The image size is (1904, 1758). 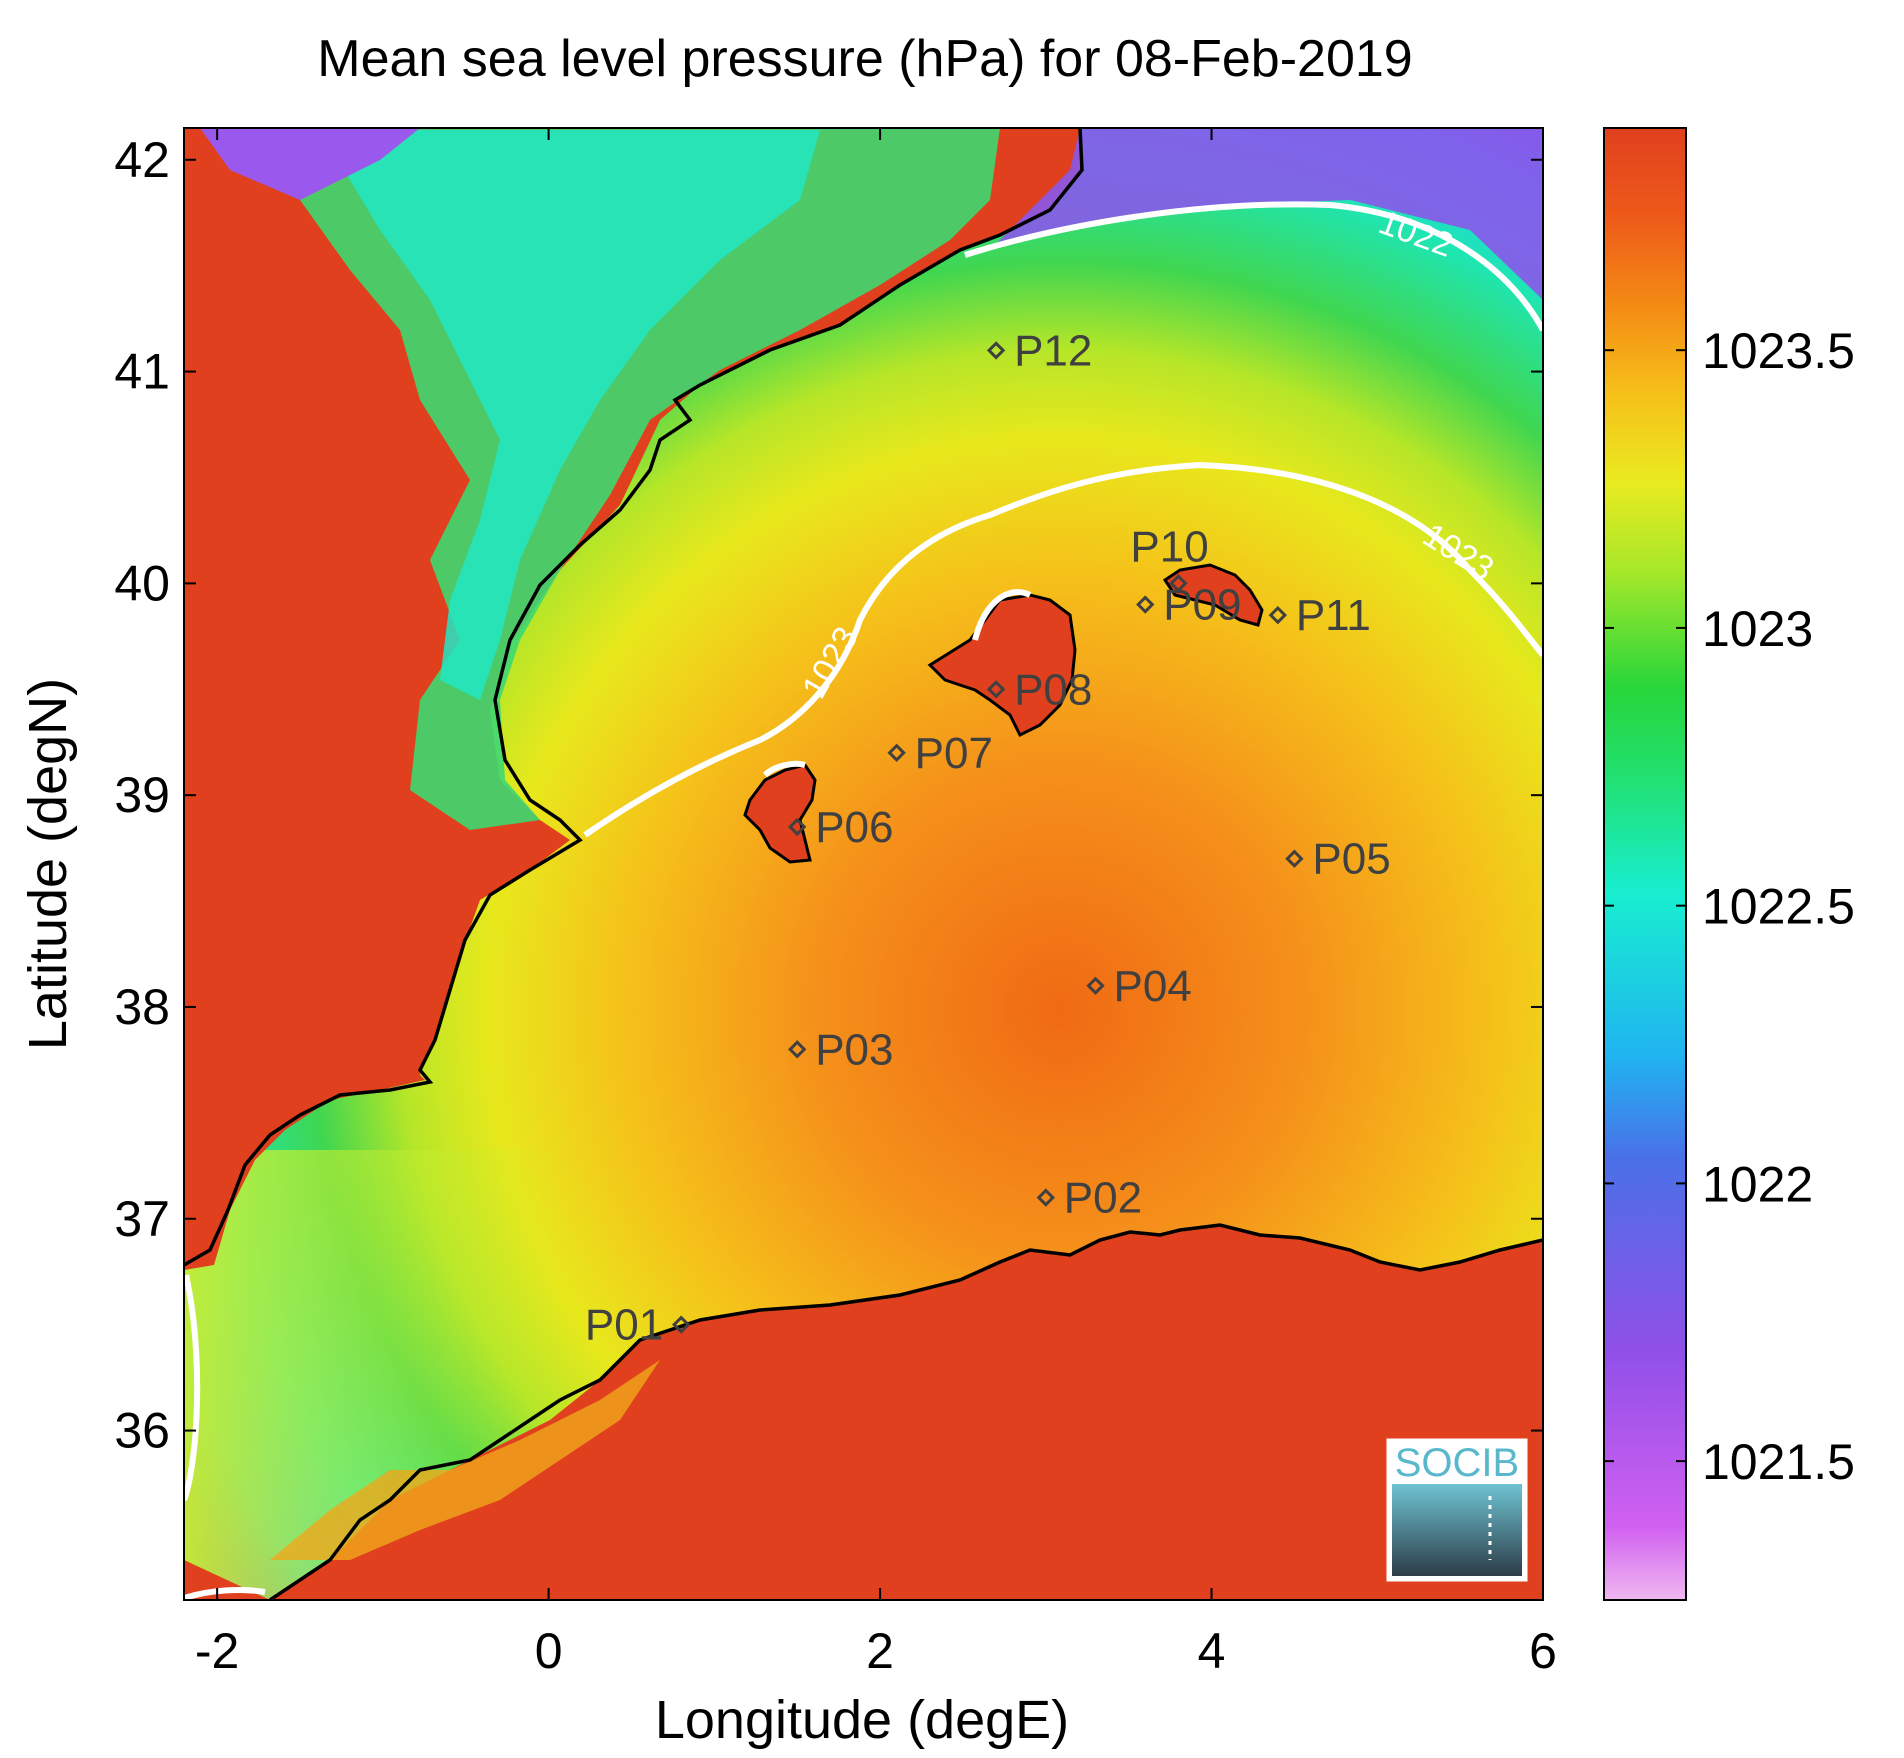 I want to click on point-label: P04, so click(x=1153, y=986).